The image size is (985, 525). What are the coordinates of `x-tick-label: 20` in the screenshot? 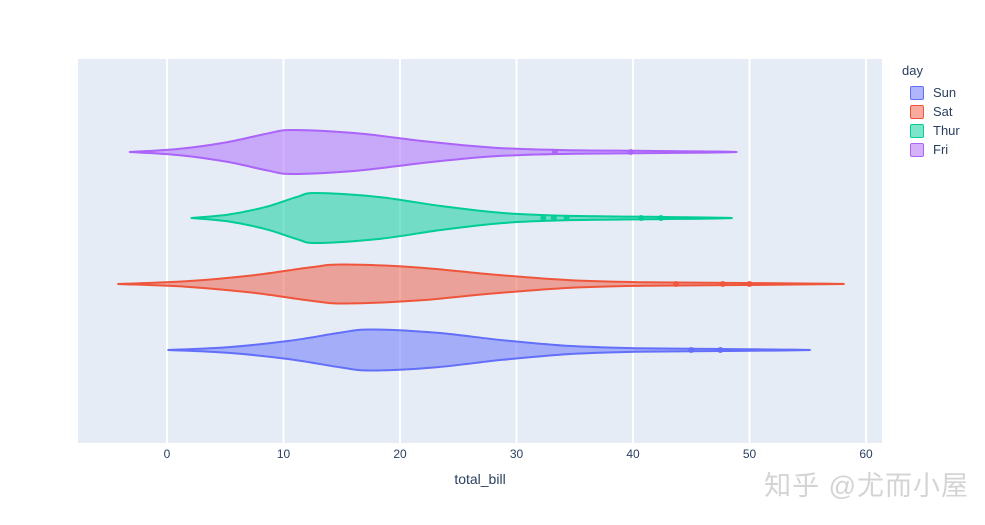 It's located at (400, 454).